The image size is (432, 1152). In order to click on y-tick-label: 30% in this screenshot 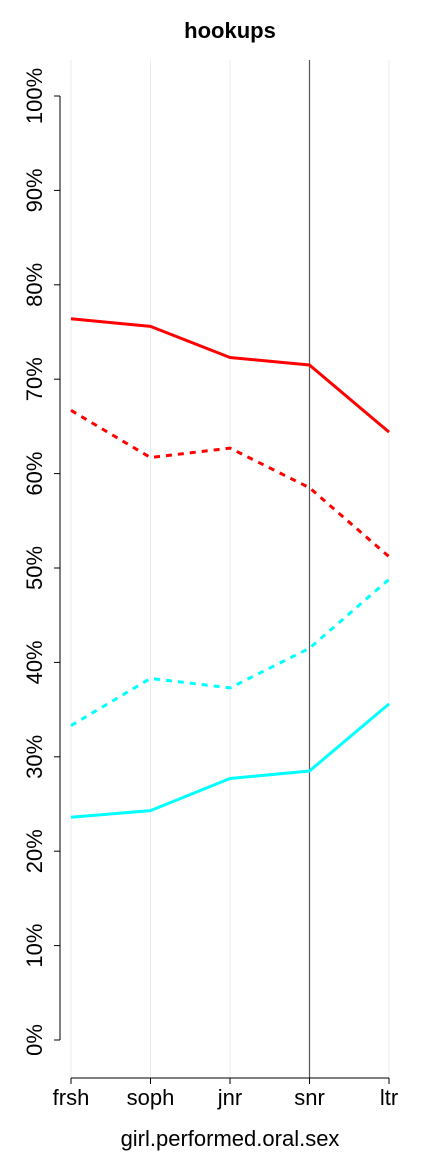, I will do `click(34, 757)`.